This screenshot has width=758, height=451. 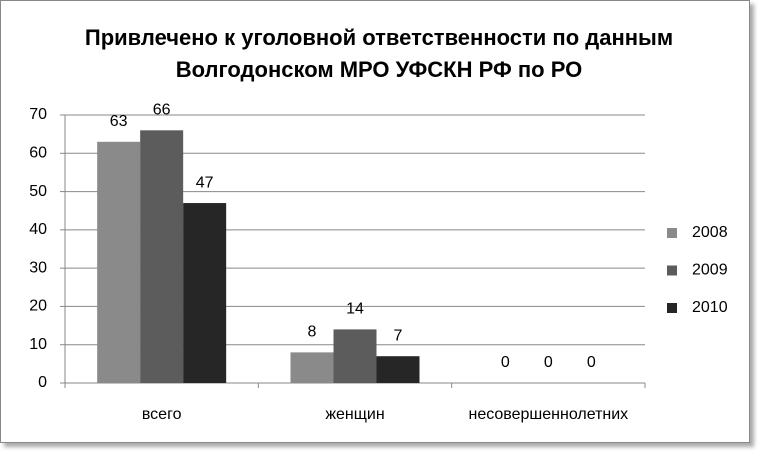 I want to click on data-label: 66, so click(x=162, y=110).